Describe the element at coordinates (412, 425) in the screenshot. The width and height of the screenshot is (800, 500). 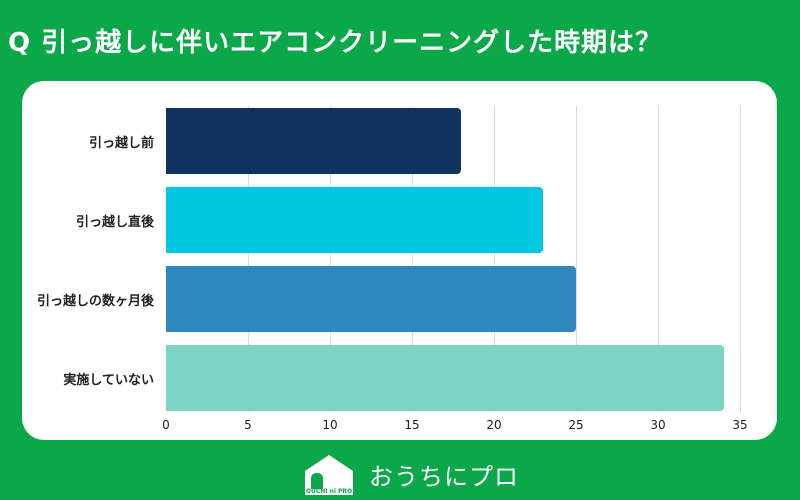
I see `x-tick-label: 15` at that location.